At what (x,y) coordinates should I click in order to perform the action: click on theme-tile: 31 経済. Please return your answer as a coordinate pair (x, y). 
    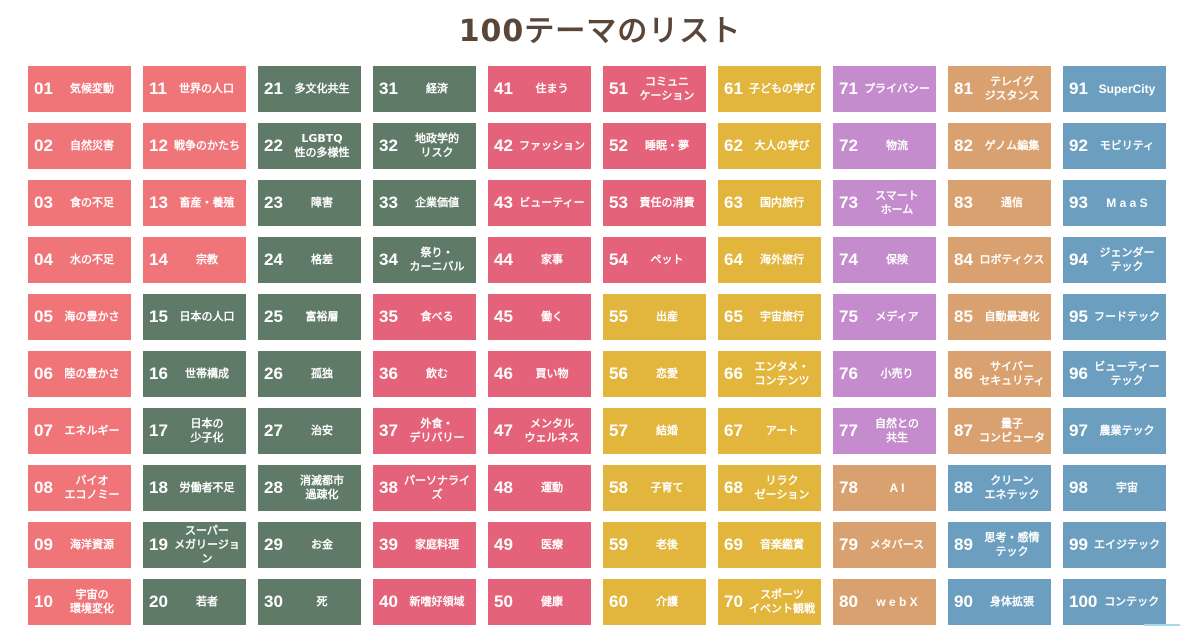
    Looking at the image, I should click on (424, 89).